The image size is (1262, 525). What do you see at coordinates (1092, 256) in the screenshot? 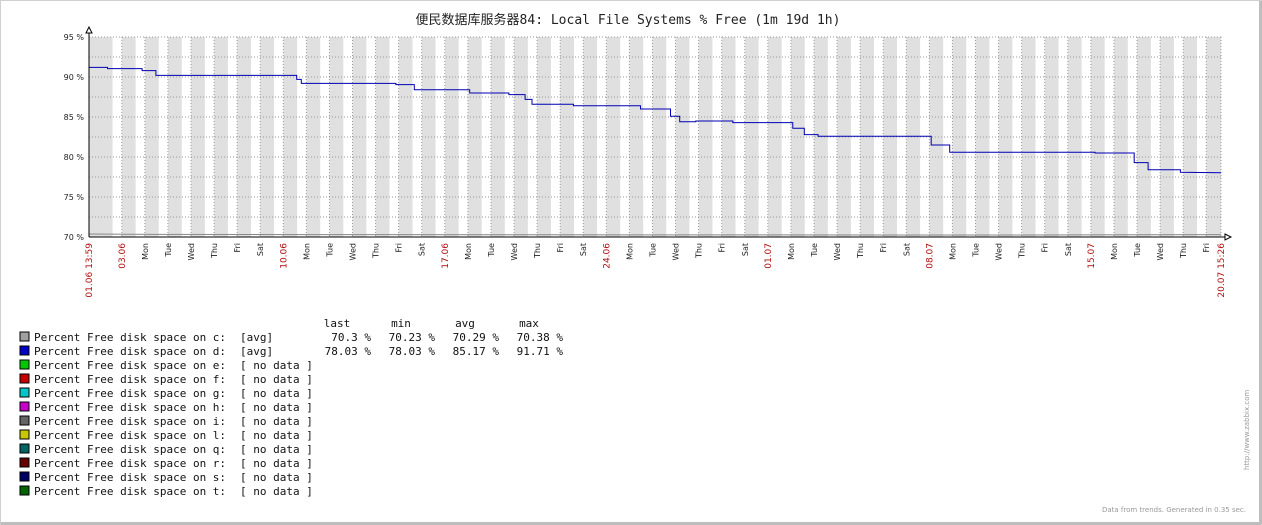
I see `x-tick-label: 15.07` at bounding box center [1092, 256].